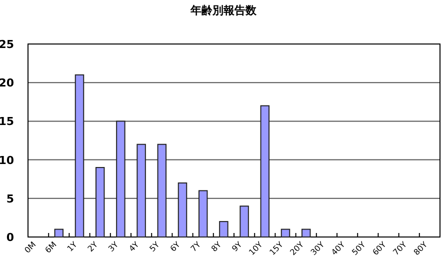 The width and height of the screenshot is (447, 269). What do you see at coordinates (237, 247) in the screenshot?
I see `x-tick-label: 9Y` at bounding box center [237, 247].